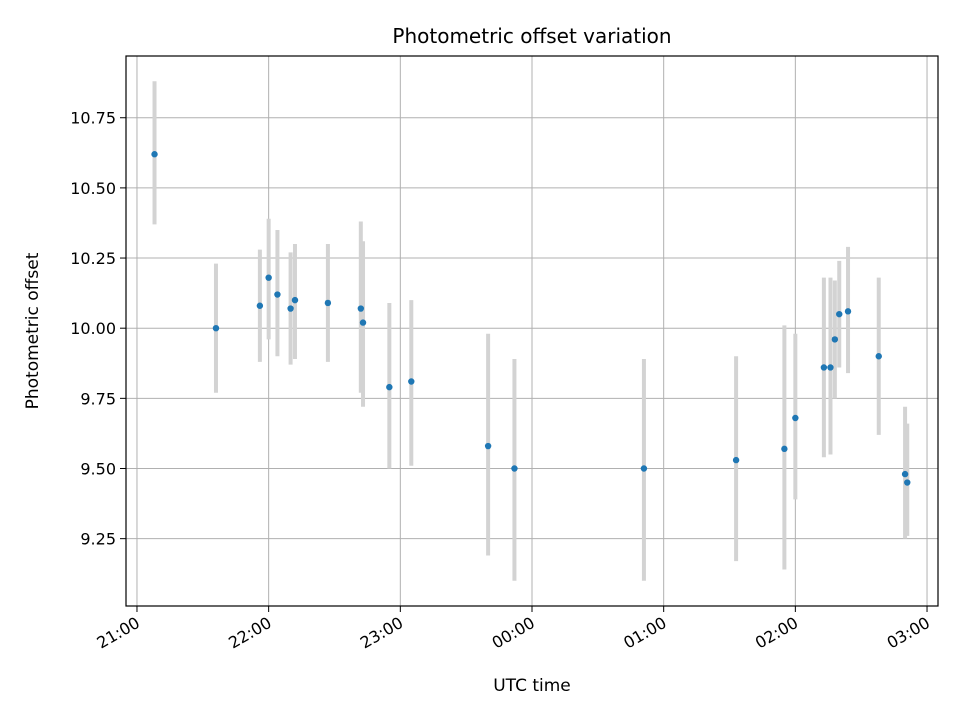 This screenshot has height=720, width=960. Describe the element at coordinates (513, 633) in the screenshot. I see `x-tick-label: 00:00` at that location.